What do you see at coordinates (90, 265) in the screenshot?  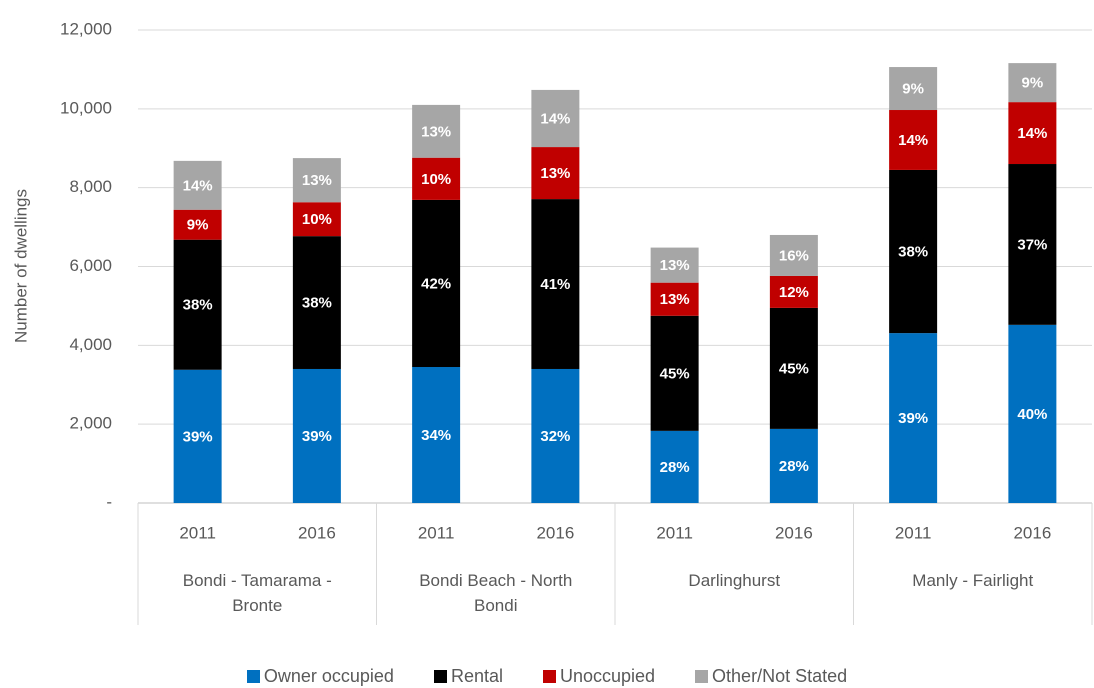 I see `y-tick-label: 6,000` at bounding box center [90, 265].